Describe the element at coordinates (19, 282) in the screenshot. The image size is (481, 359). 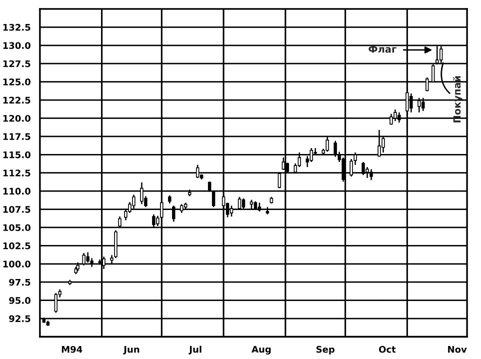
I see `y-tick-label: 97.5` at that location.